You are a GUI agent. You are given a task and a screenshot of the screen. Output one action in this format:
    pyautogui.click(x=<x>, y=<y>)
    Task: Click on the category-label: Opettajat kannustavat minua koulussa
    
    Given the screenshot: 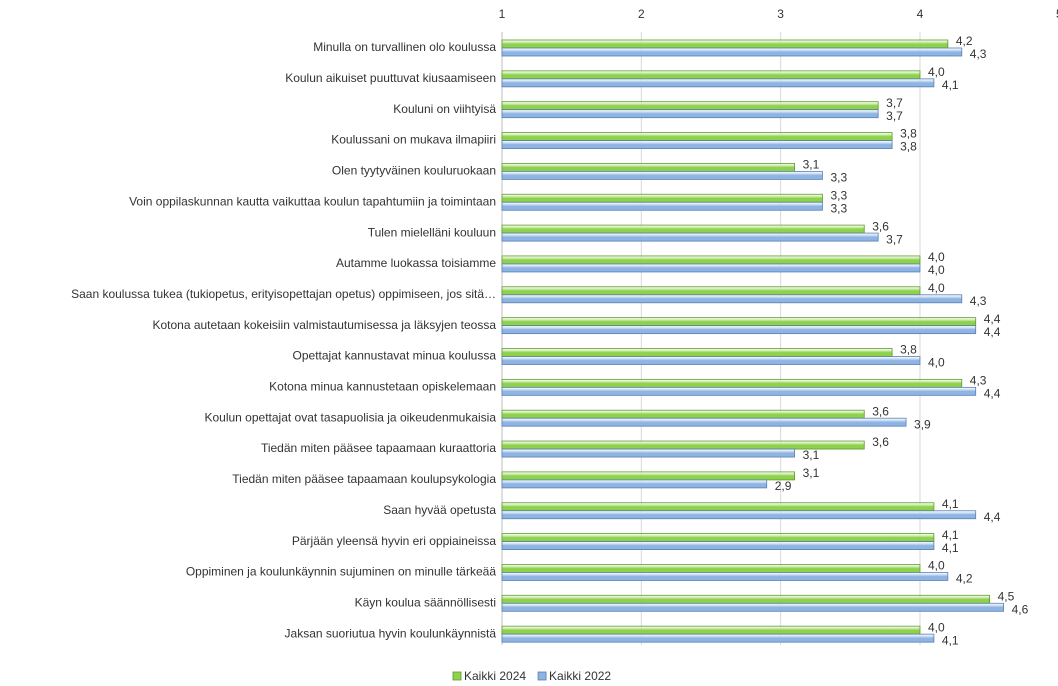 What is the action you would take?
    pyautogui.click(x=395, y=356)
    